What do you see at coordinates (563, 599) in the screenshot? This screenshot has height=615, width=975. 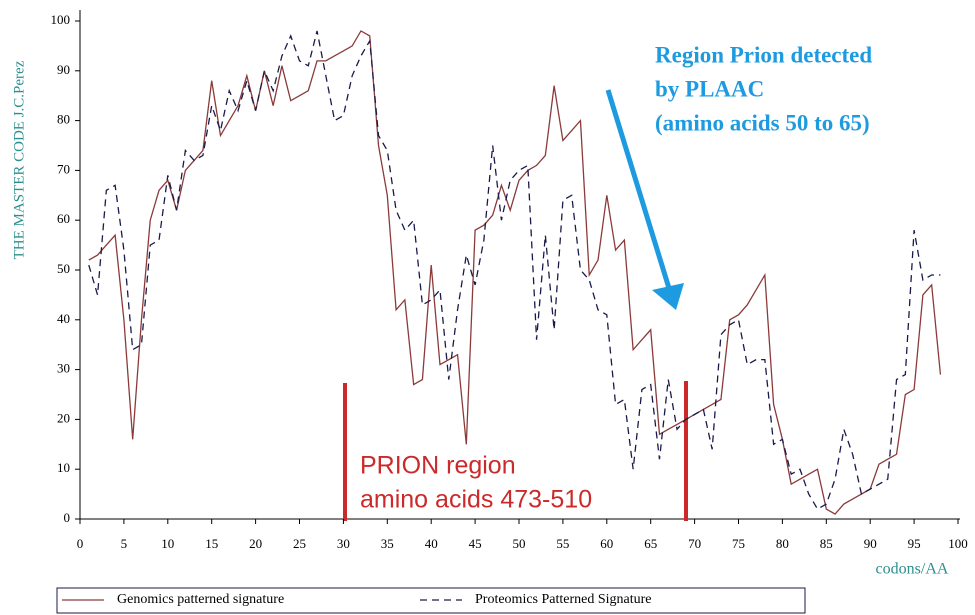 I see `legend-label: Proteomics Patterned Signature` at bounding box center [563, 599].